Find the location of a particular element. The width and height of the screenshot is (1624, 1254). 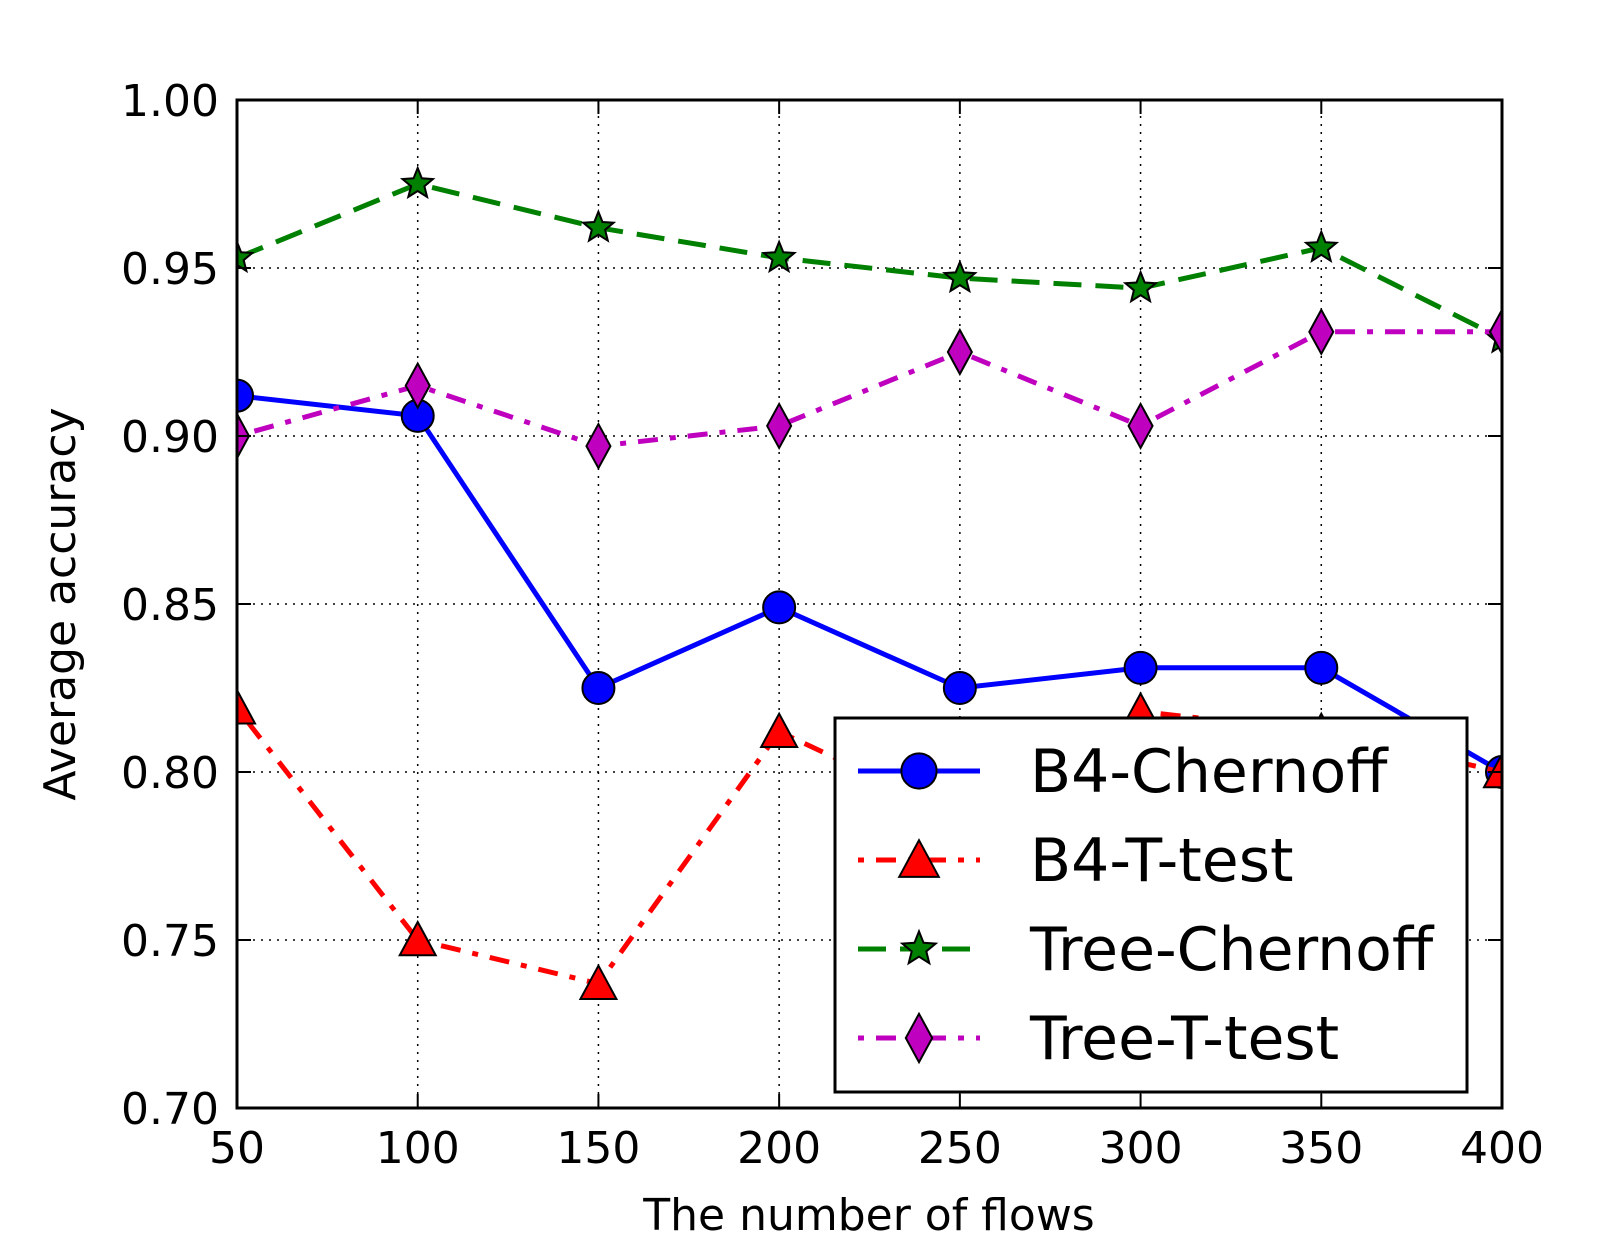

y-tick-label: 0.80 is located at coordinates (170, 773).